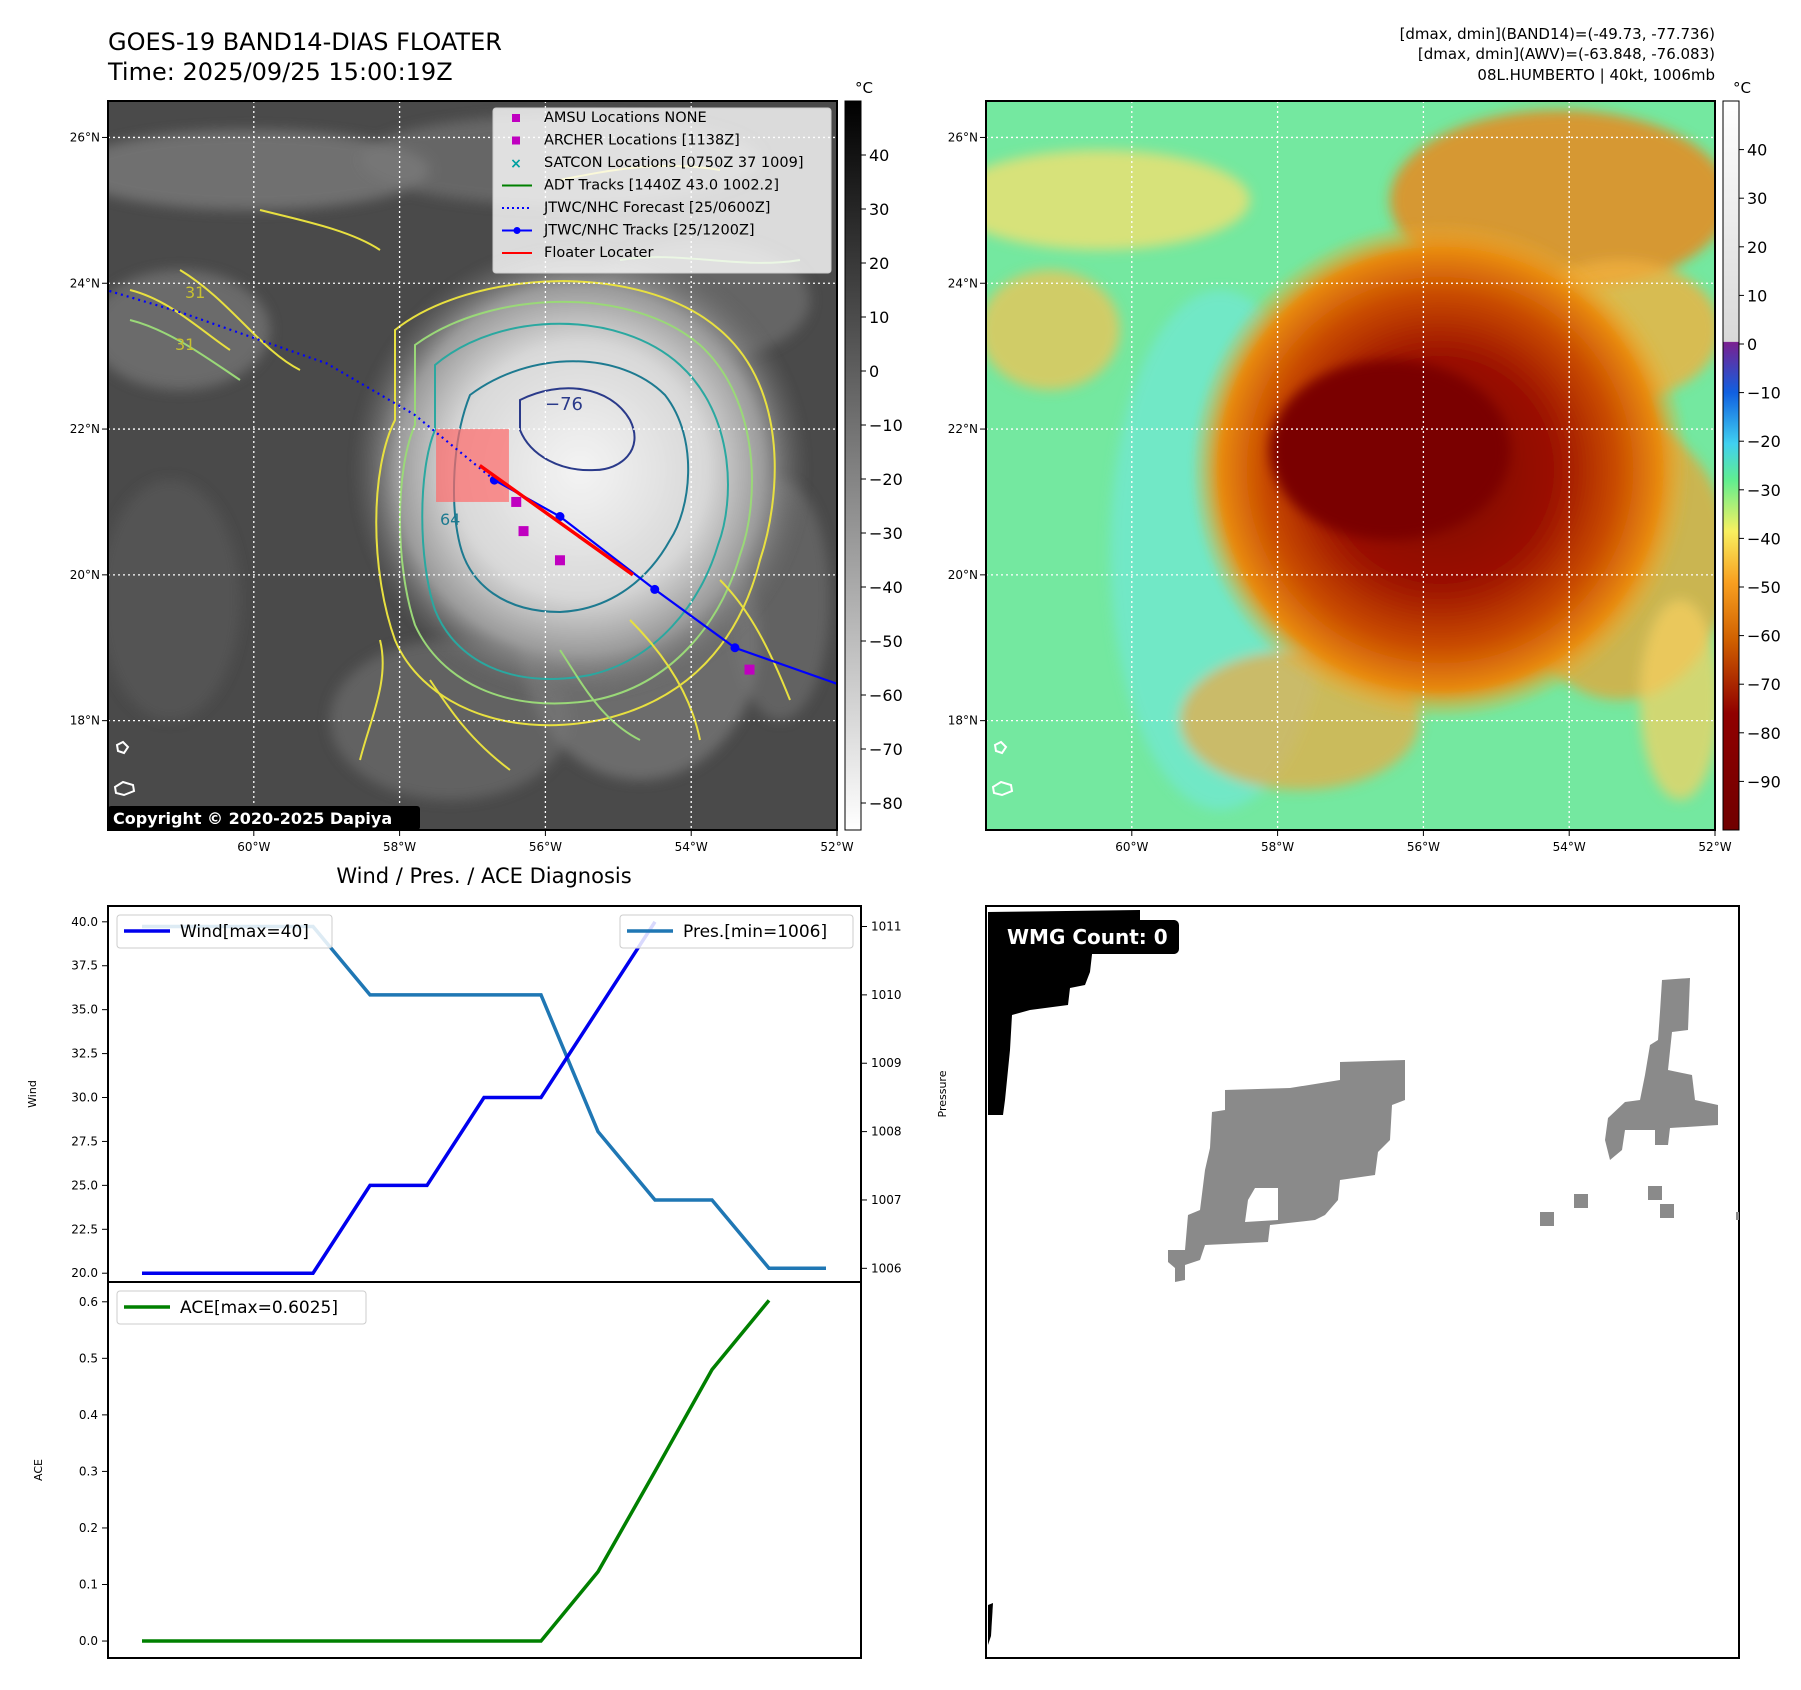 Image resolution: width=1801 pixels, height=1690 pixels. Describe the element at coordinates (886, 695) in the screenshot. I see `colorbar-tick-label: −60` at that location.